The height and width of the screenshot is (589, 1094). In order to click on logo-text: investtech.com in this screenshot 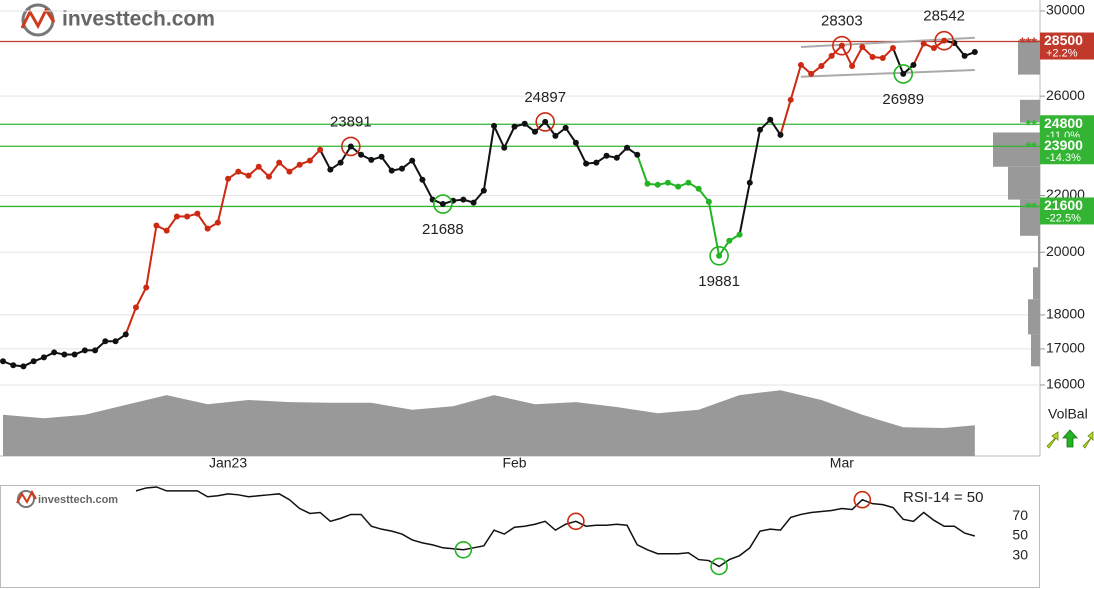, I will do `click(138, 19)`.